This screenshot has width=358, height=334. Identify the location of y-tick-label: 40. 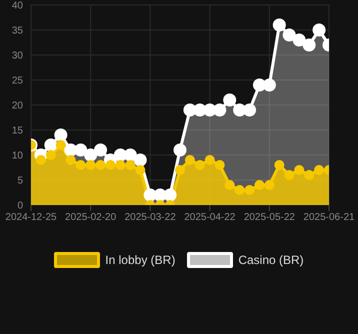
(18, 6).